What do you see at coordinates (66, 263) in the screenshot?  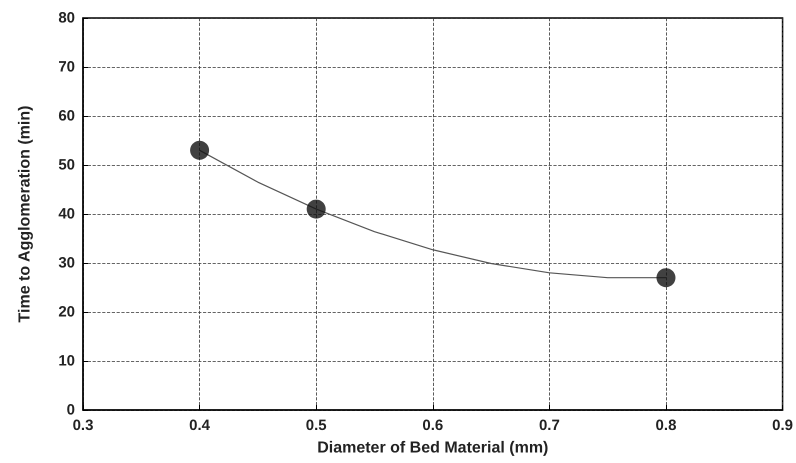 I see `y-tick-label: 30` at bounding box center [66, 263].